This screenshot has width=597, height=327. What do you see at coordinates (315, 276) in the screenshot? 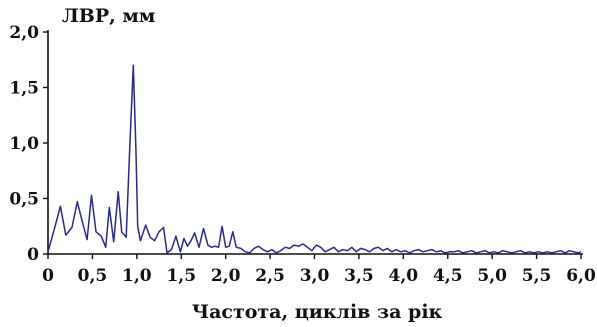
I see `x-tick-label: 3,0` at bounding box center [315, 276].